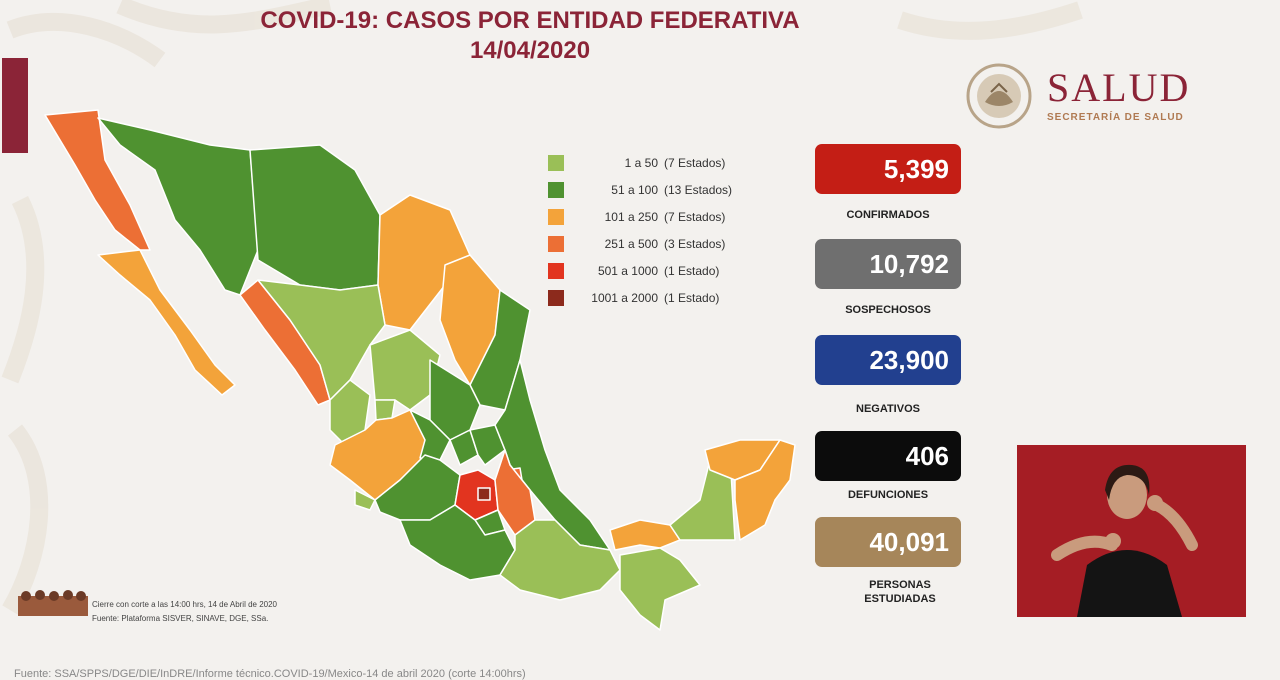 Image resolution: width=1280 pixels, height=680 pixels. What do you see at coordinates (634, 190) in the screenshot?
I see `legend-range: 51 a 100` at bounding box center [634, 190].